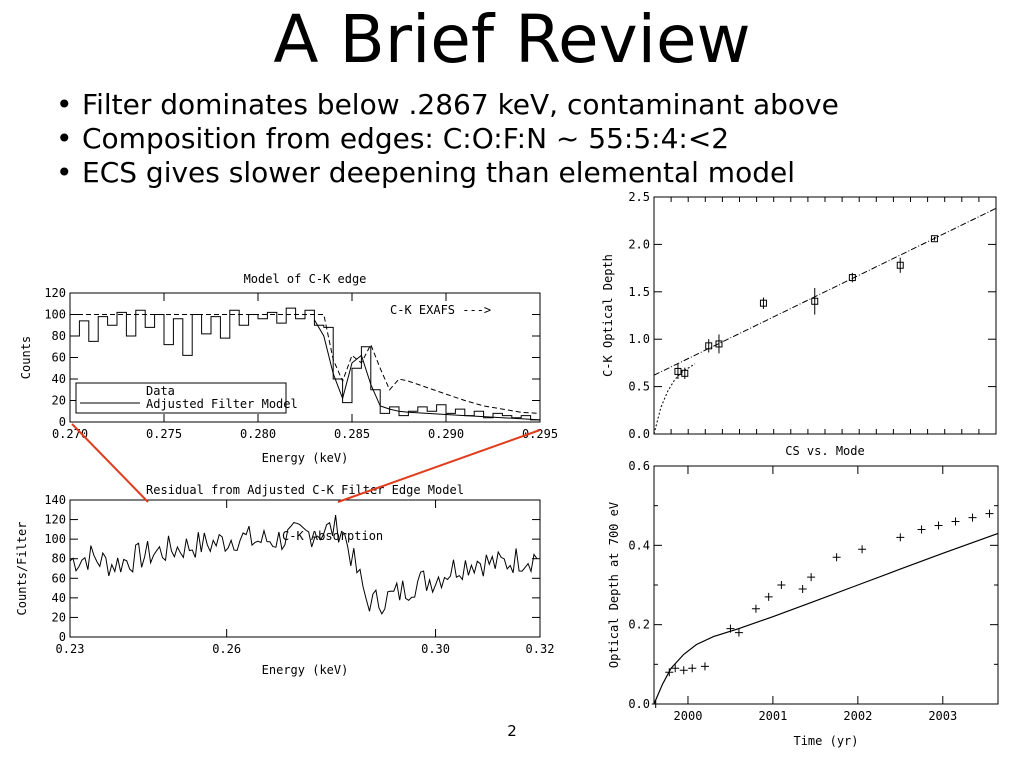 Image resolution: width=1024 pixels, height=768 pixels. What do you see at coordinates (639, 339) in the screenshot?
I see `y-tick-label: 1.0` at bounding box center [639, 339].